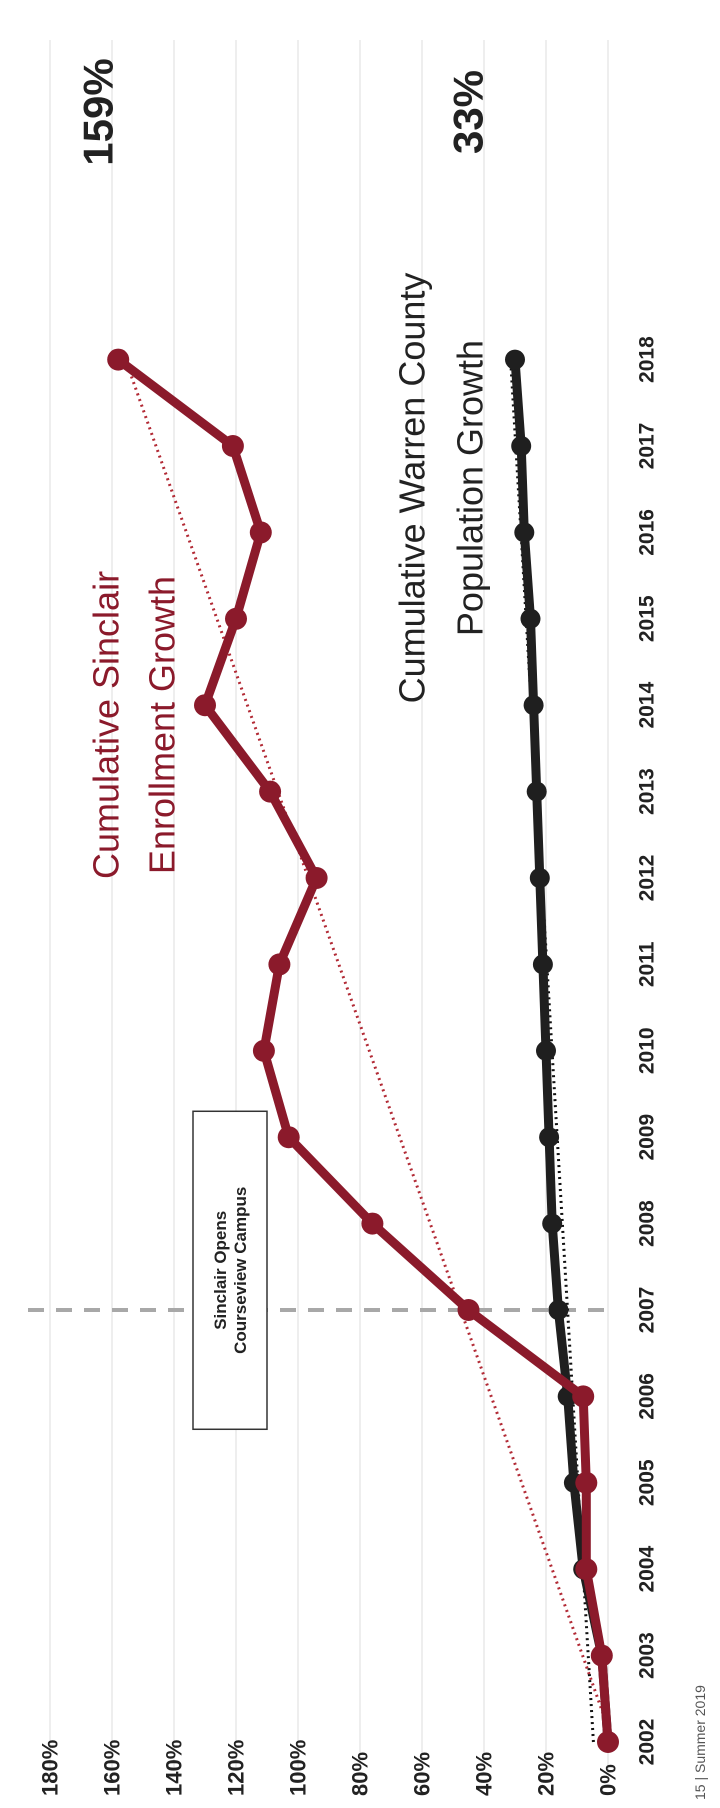 The width and height of the screenshot is (720, 1808). What do you see at coordinates (561, 1051) in the screenshot?
I see `warren-line` at bounding box center [561, 1051].